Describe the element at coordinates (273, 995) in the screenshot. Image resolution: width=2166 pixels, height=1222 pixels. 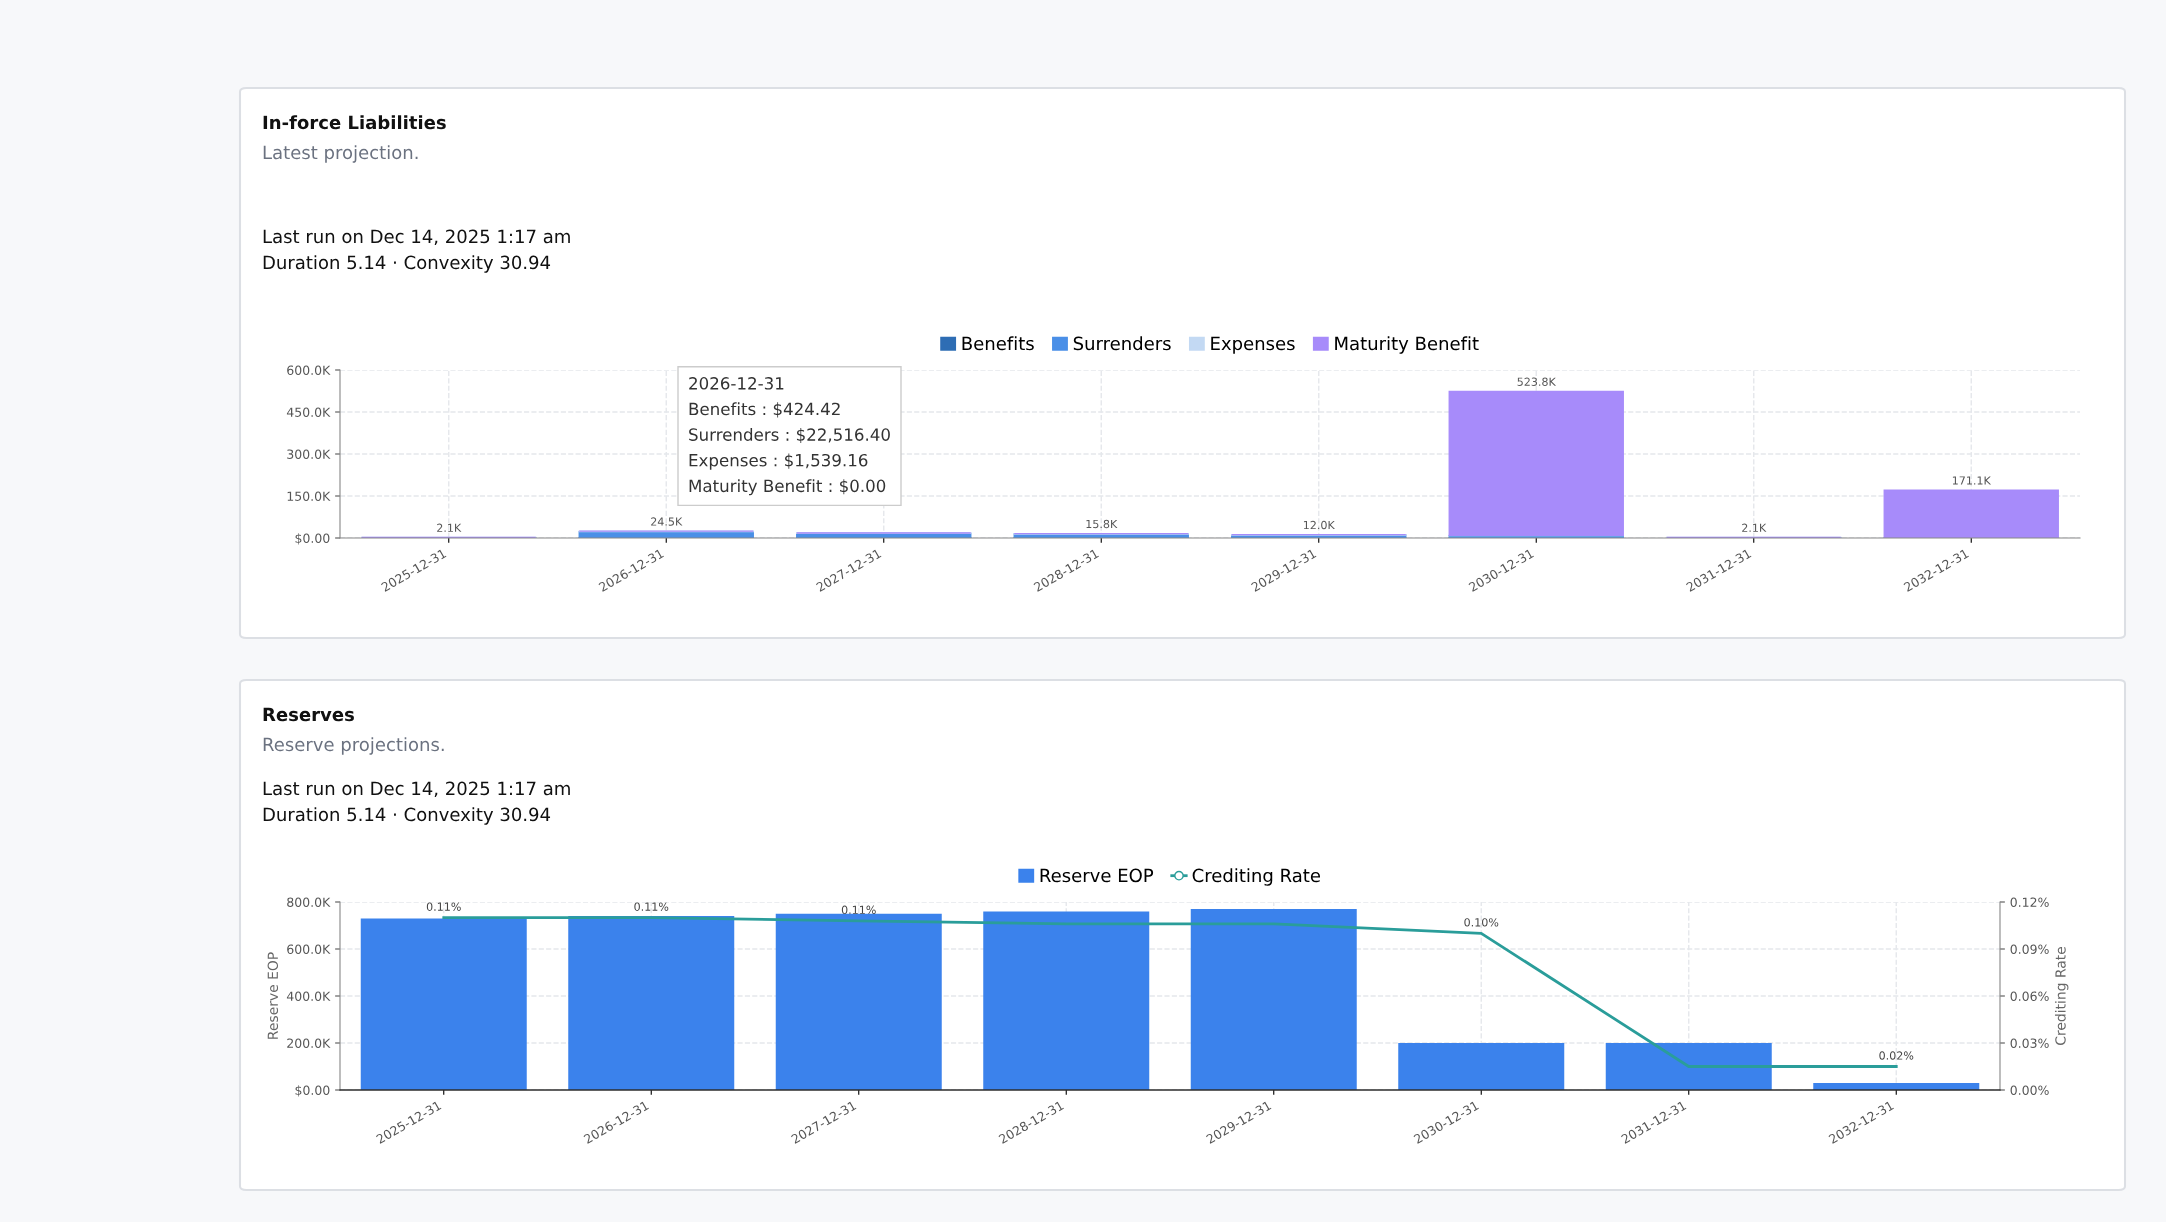
I see `y-axis-title: Reserve EOP` at that location.